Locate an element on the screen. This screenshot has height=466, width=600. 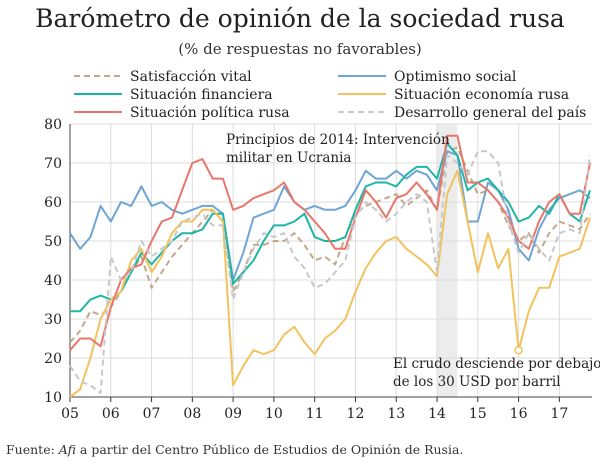
annotation-oil-marker is located at coordinates (518, 350).